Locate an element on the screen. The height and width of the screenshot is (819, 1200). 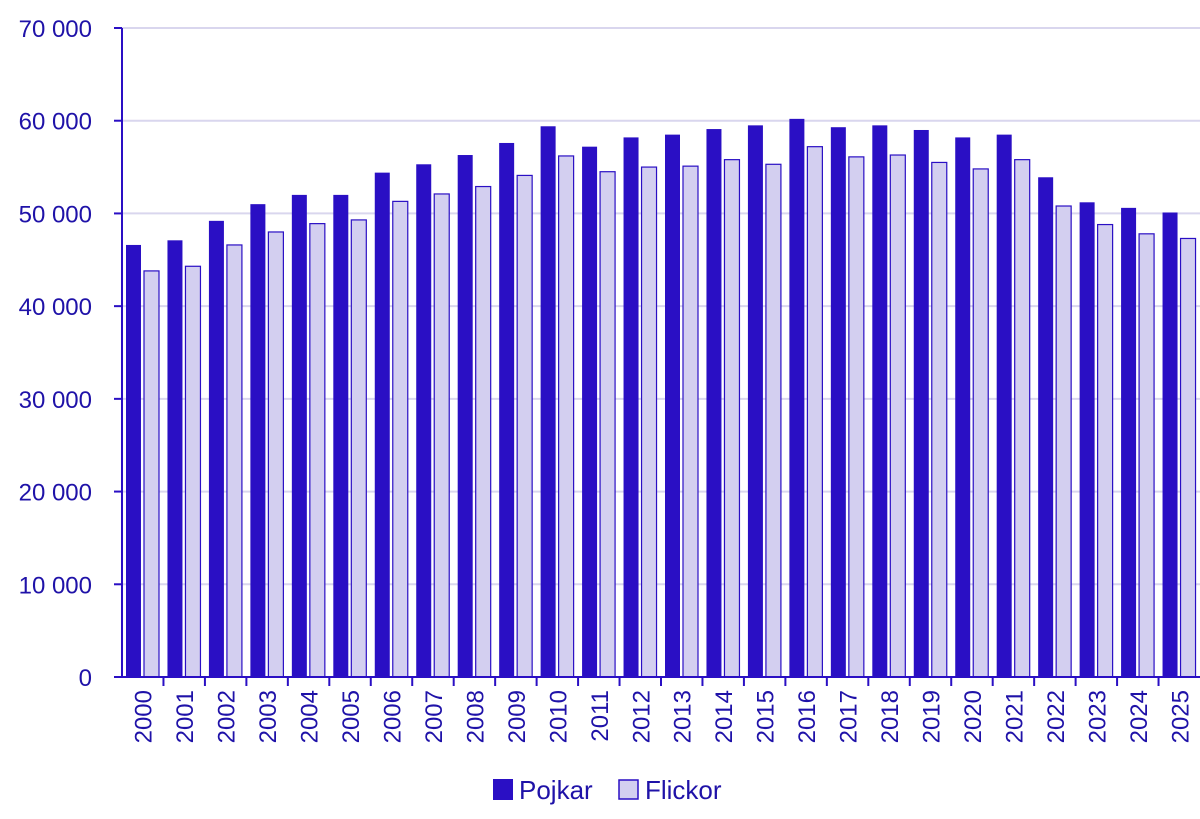
x-tick-label: 2001 is located at coordinates (185, 716).